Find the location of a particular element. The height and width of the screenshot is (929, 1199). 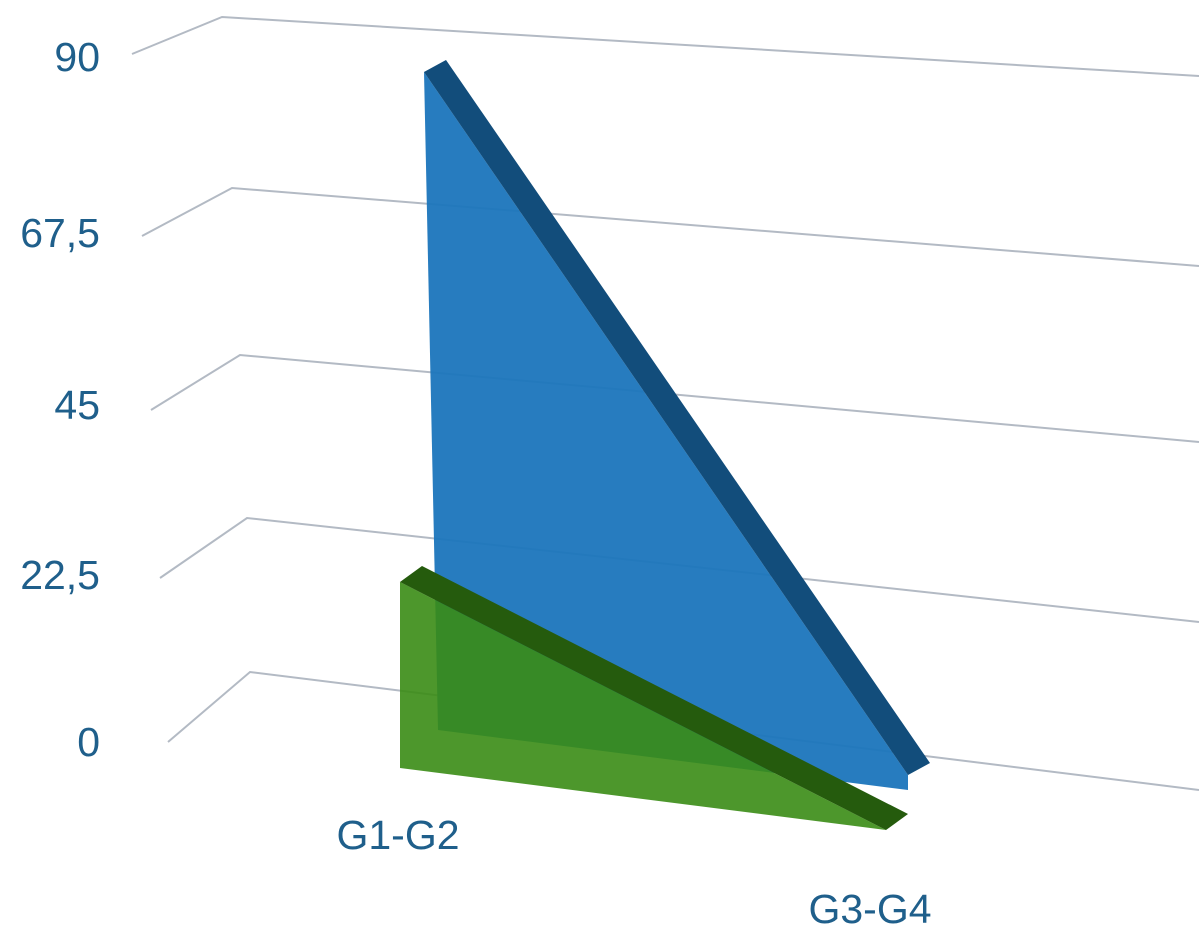

y-tick-label: 67,5 is located at coordinates (60, 233).